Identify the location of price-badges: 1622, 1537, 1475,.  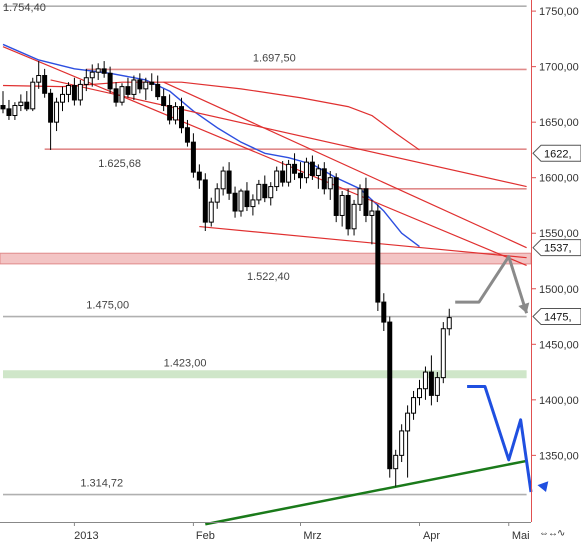
(556, 235).